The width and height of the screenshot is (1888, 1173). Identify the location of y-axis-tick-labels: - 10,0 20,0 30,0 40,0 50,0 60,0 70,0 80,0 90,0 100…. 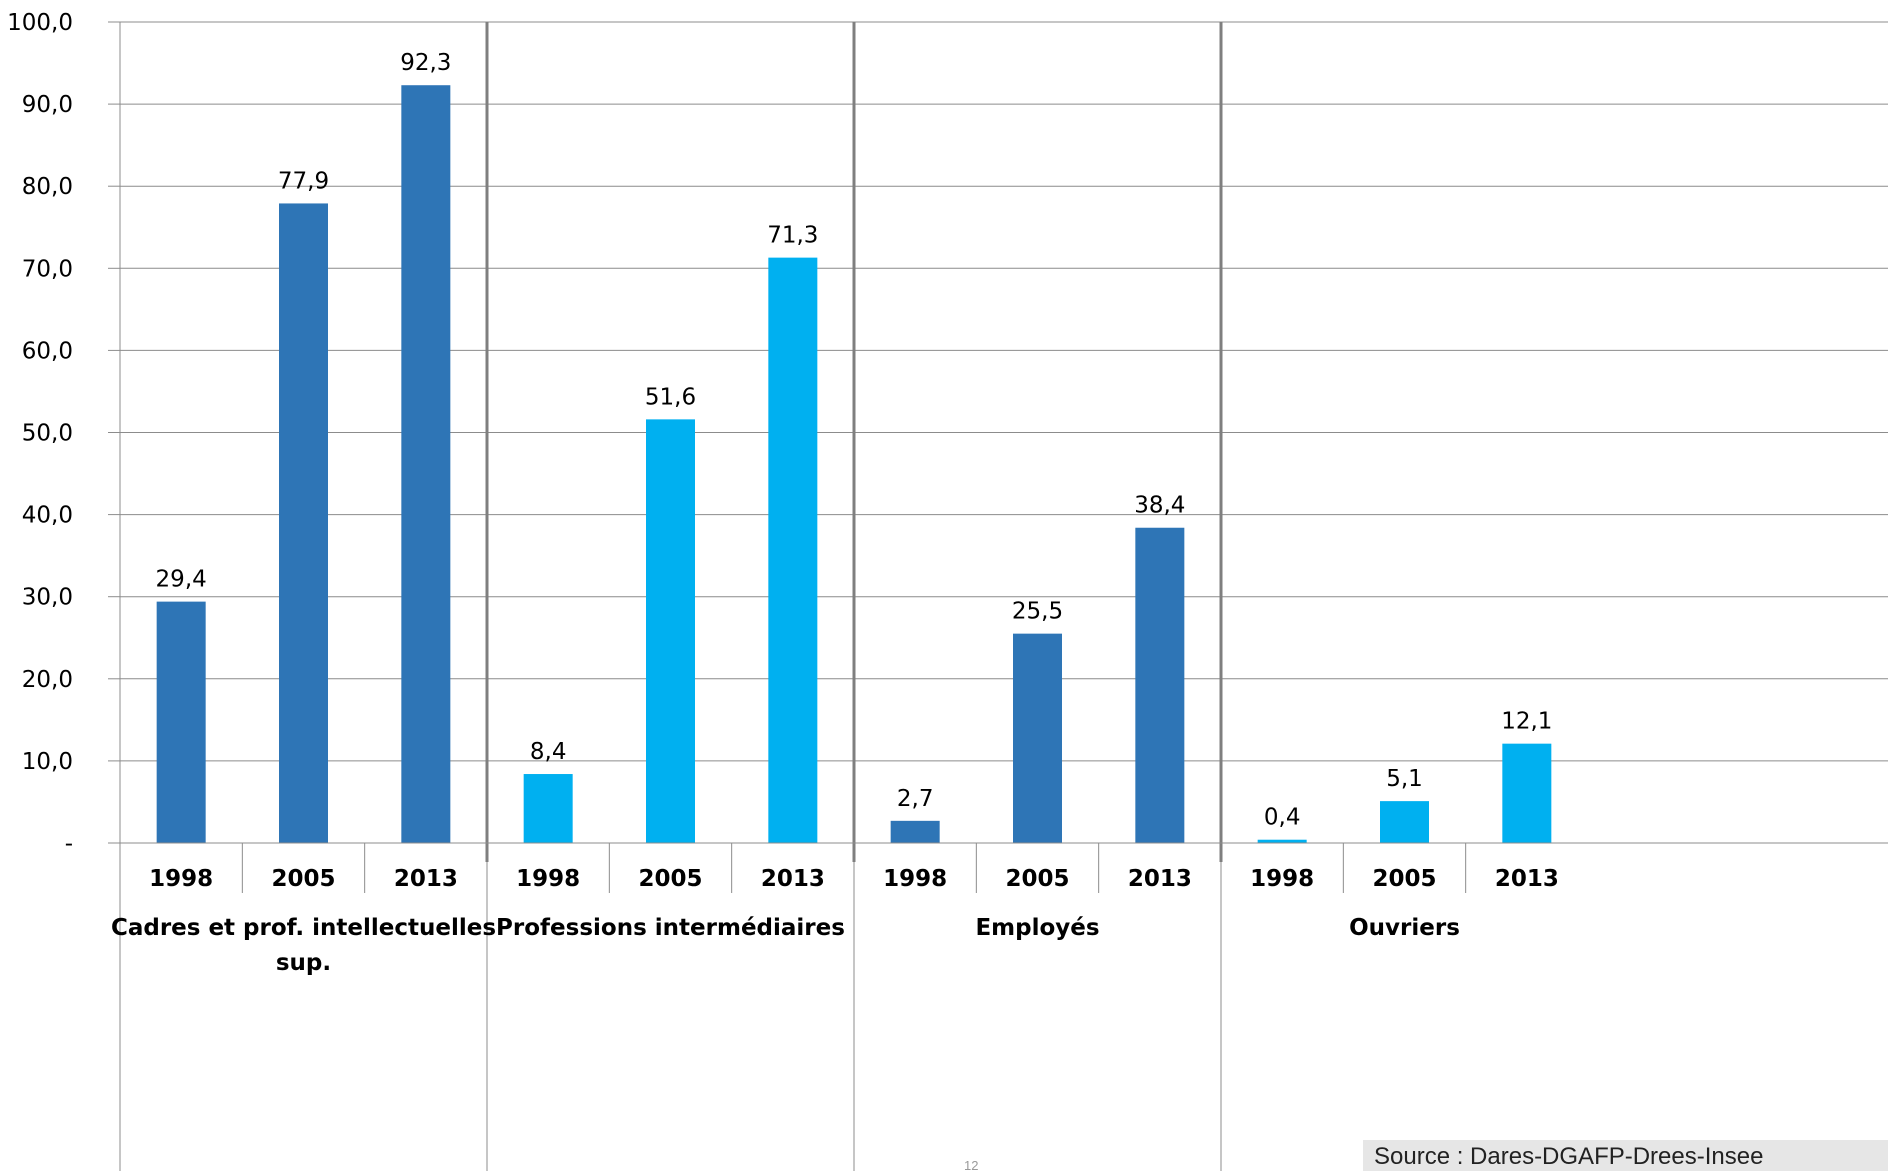
(40, 433).